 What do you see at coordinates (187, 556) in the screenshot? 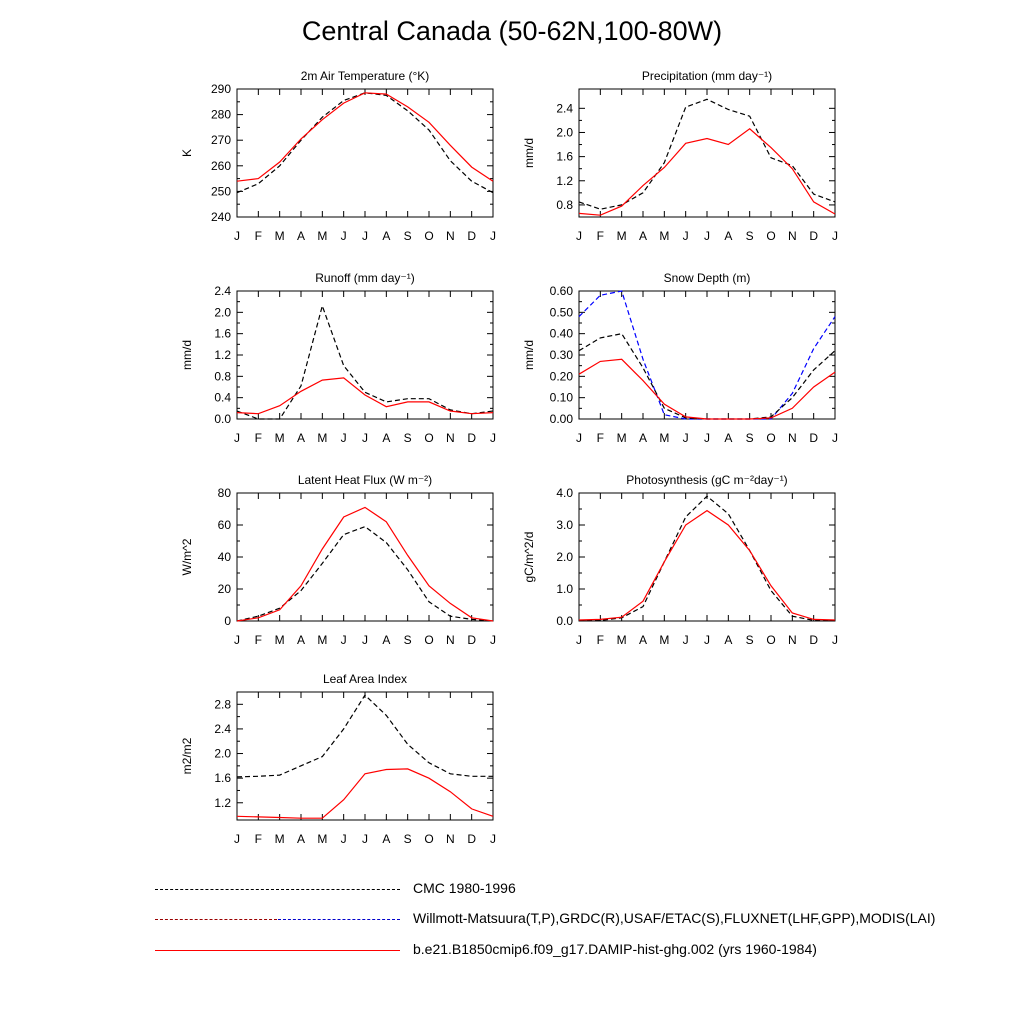
I see `y-axis-label: W/m^2` at bounding box center [187, 556].